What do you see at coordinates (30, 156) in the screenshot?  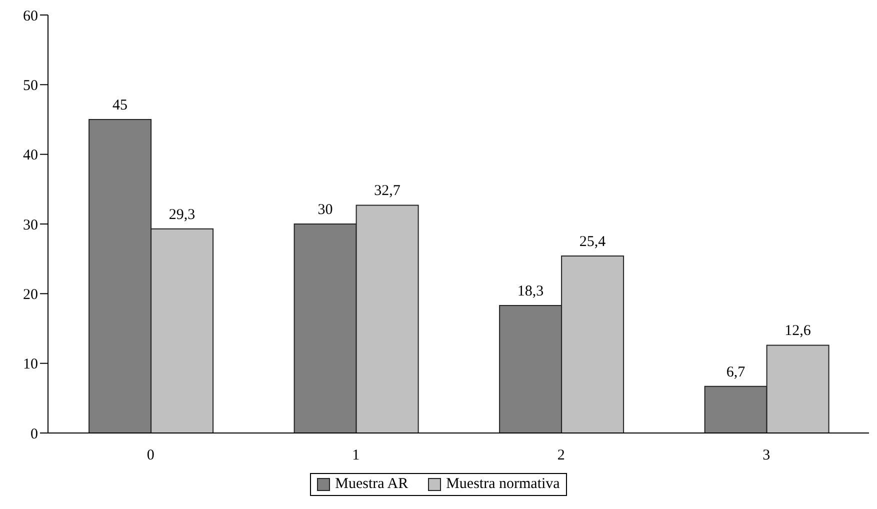 I see `y-tick-label: 40` at bounding box center [30, 156].